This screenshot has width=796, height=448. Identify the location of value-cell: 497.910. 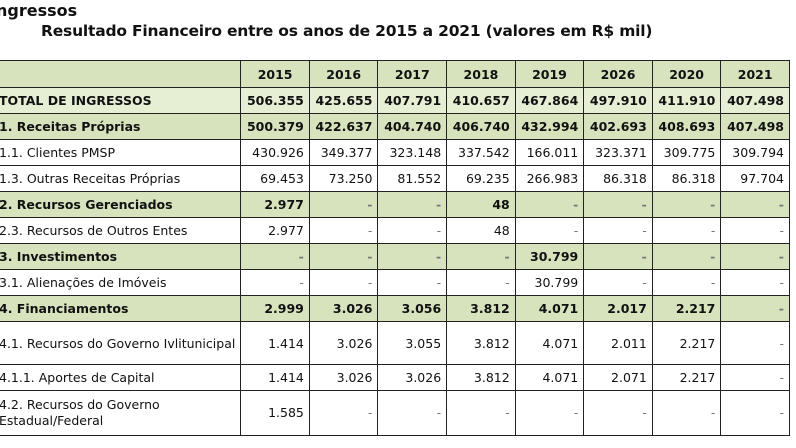
(618, 100).